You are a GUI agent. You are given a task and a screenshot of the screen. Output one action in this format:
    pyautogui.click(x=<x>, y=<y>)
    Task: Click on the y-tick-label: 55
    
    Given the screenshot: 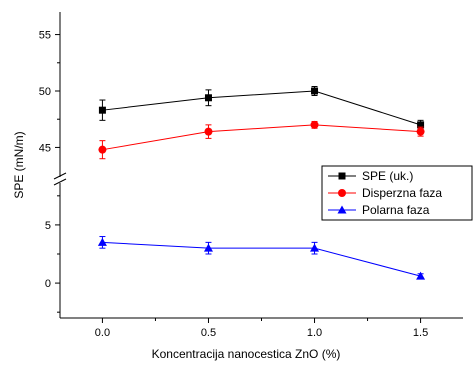 What is the action you would take?
    pyautogui.click(x=45, y=36)
    